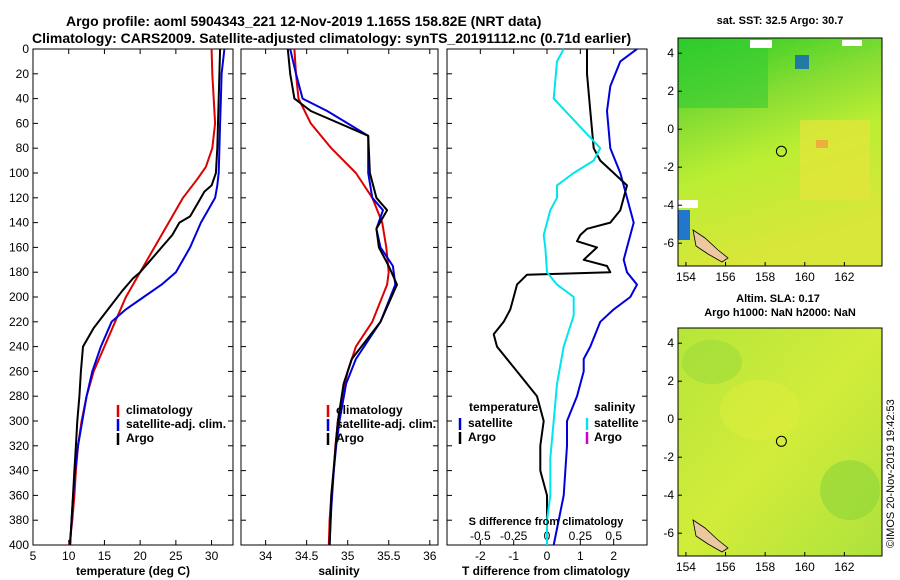 This screenshot has height=580, width=900. I want to click on map-x-tick-label: 160, so click(805, 277).